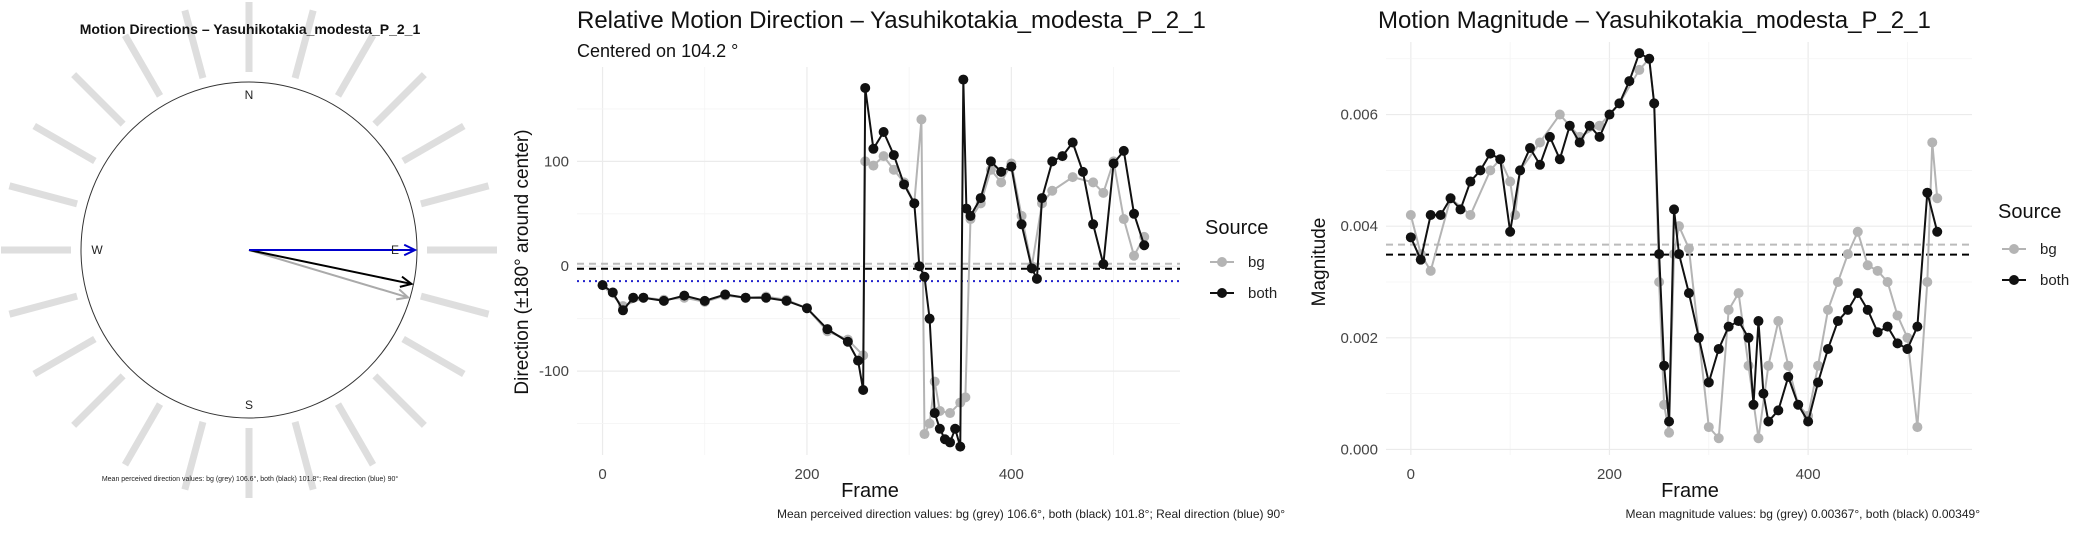 The image size is (2100, 533). I want to click on legend-key-point-bg, so click(2014, 249).